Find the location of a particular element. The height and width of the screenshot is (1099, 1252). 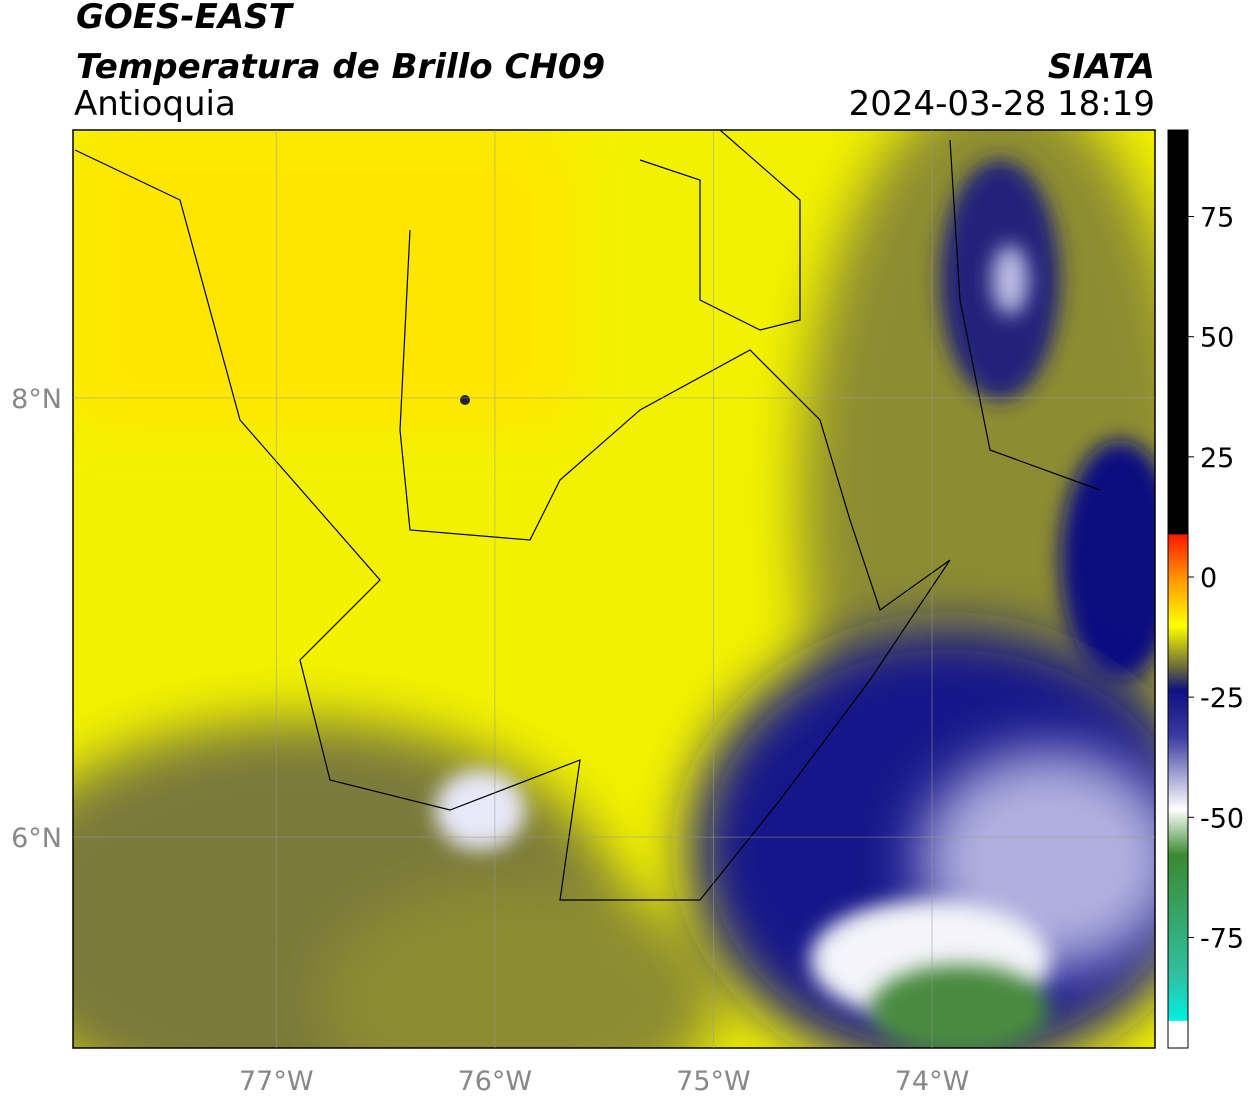

colorbar-tick-label: -75 is located at coordinates (1222, 938).